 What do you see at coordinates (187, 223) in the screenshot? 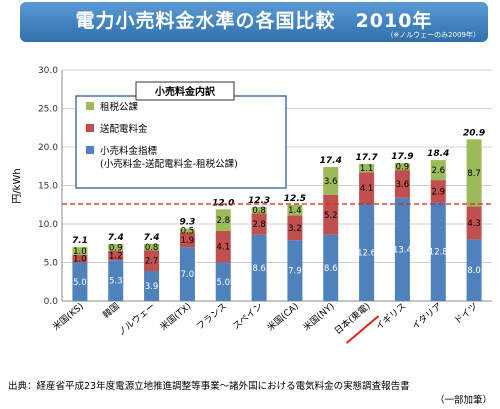
I see `total-label: 9.3` at bounding box center [187, 223].